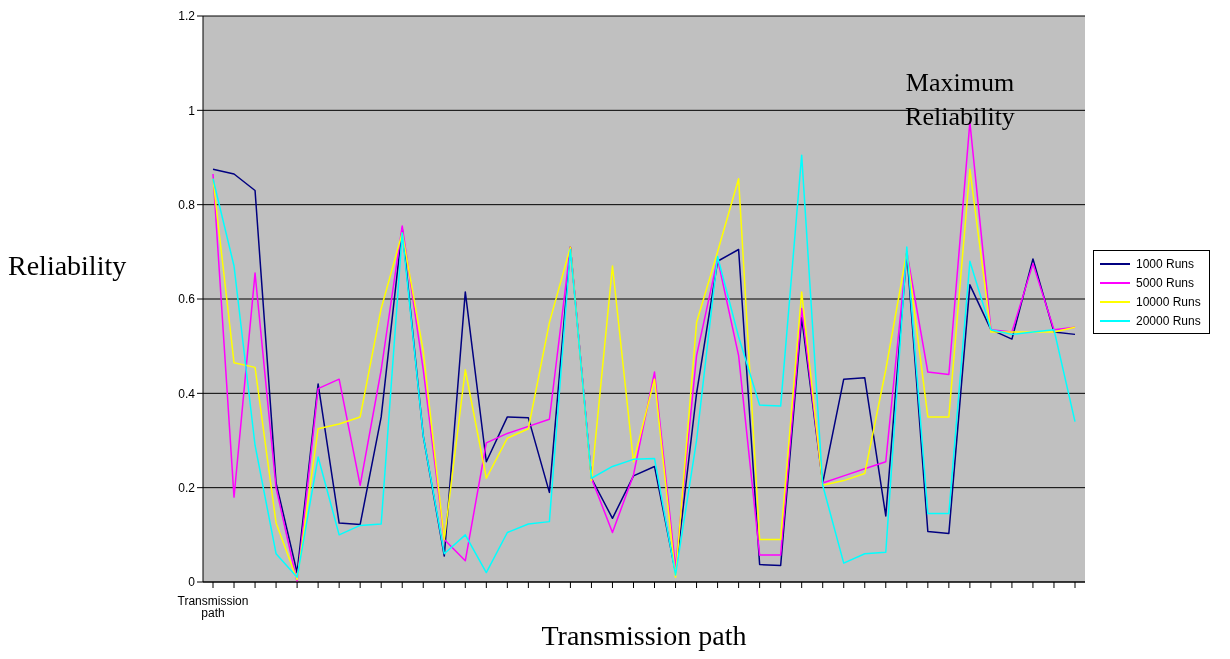 The height and width of the screenshot is (659, 1230). What do you see at coordinates (1168, 301) in the screenshot?
I see `legend-label: 10000 Runs` at bounding box center [1168, 301].